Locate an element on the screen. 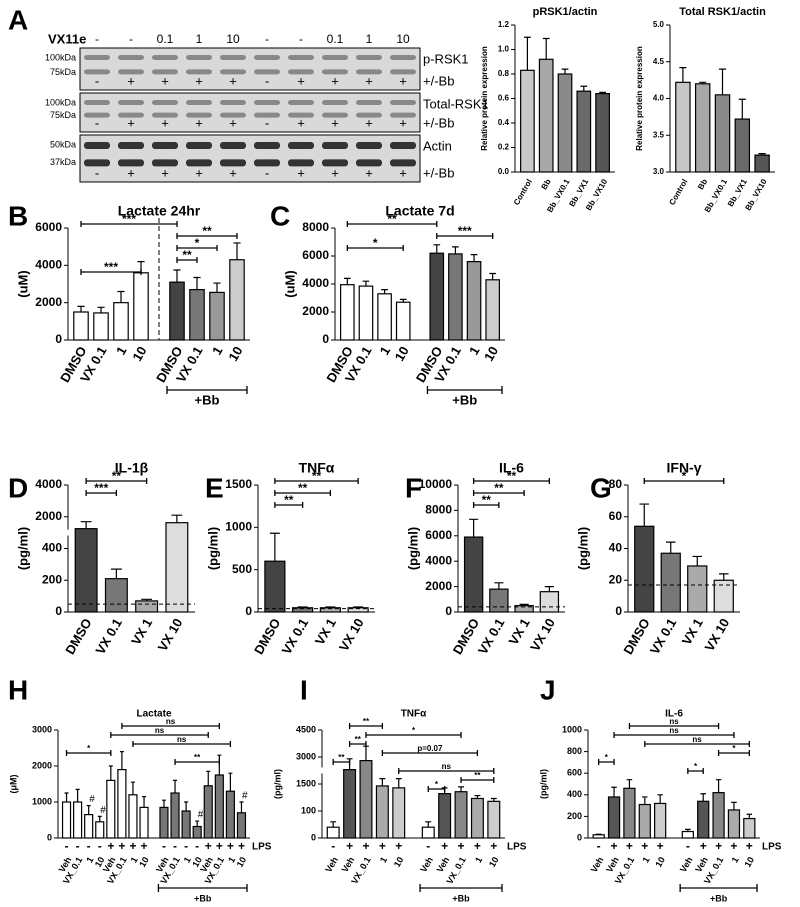  bb-label: +/-Bb is located at coordinates (438, 172).